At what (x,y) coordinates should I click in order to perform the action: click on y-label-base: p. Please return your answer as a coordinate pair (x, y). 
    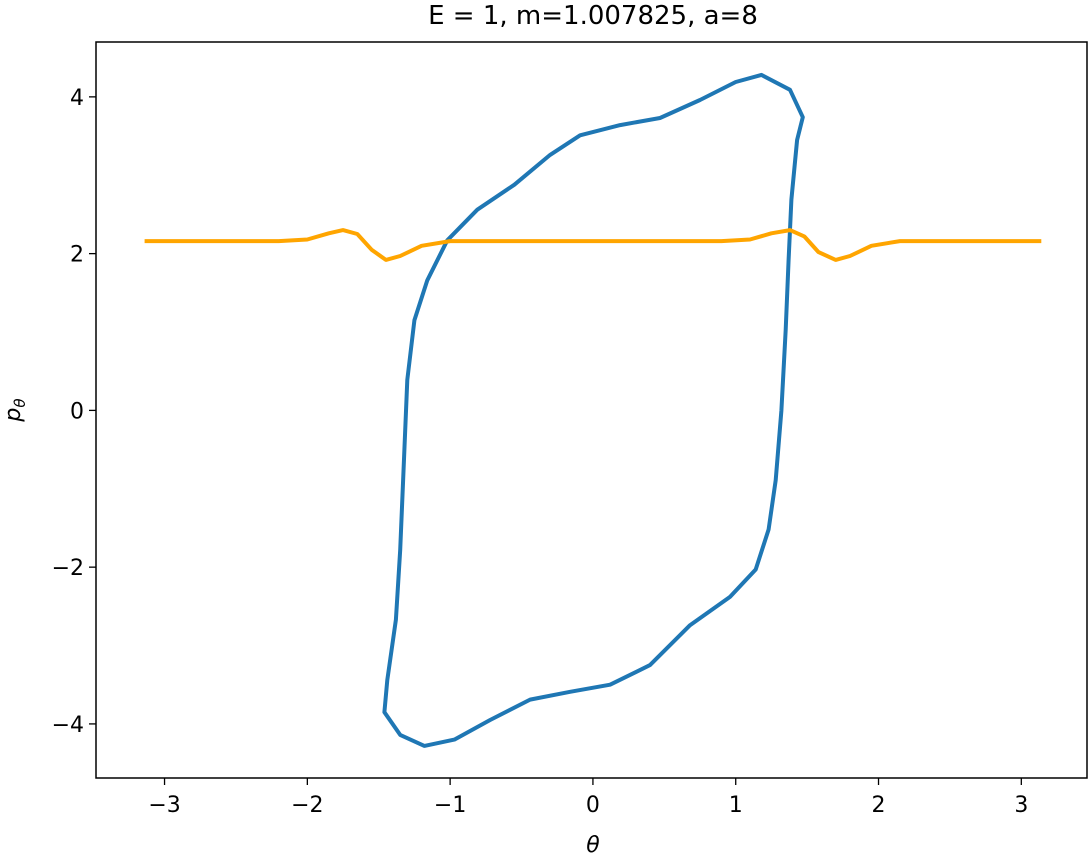
    Looking at the image, I should click on (13, 415).